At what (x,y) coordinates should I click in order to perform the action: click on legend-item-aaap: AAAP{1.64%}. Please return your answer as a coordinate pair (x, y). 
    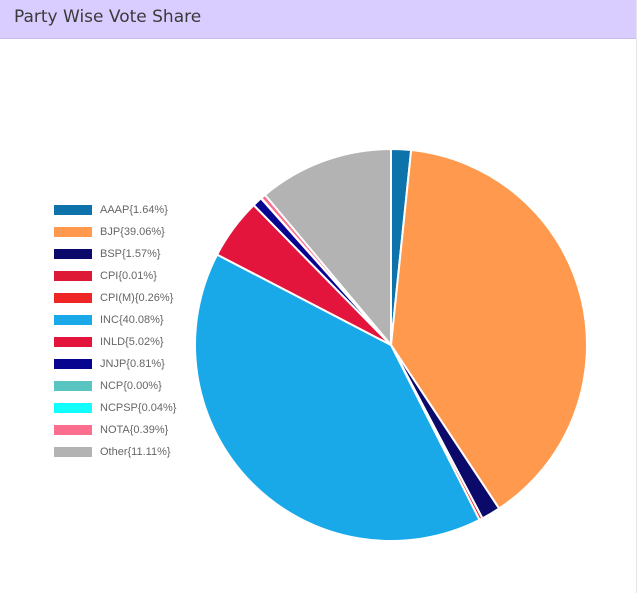
    Looking at the image, I should click on (115, 210).